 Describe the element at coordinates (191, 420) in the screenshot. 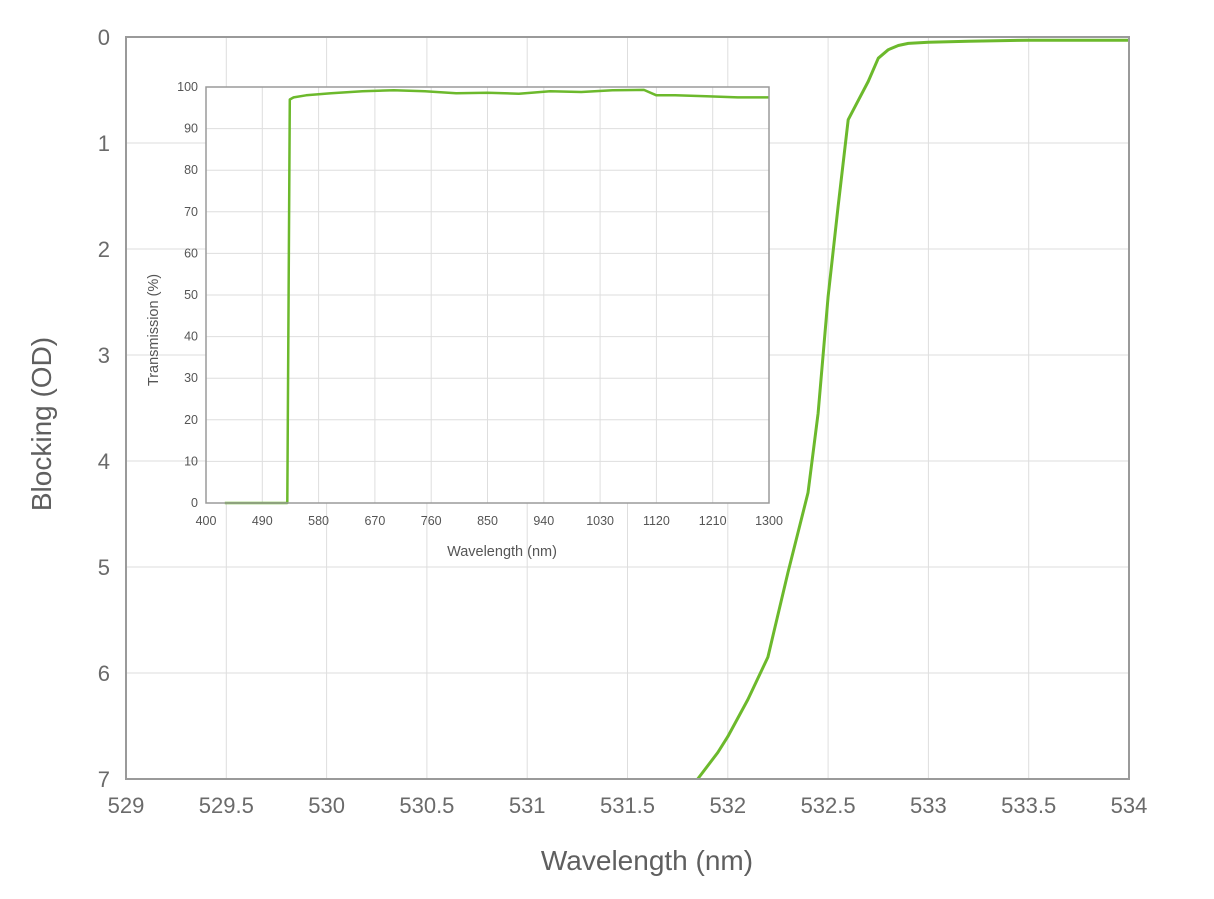

I see `inset-y-tick-label: 20` at that location.